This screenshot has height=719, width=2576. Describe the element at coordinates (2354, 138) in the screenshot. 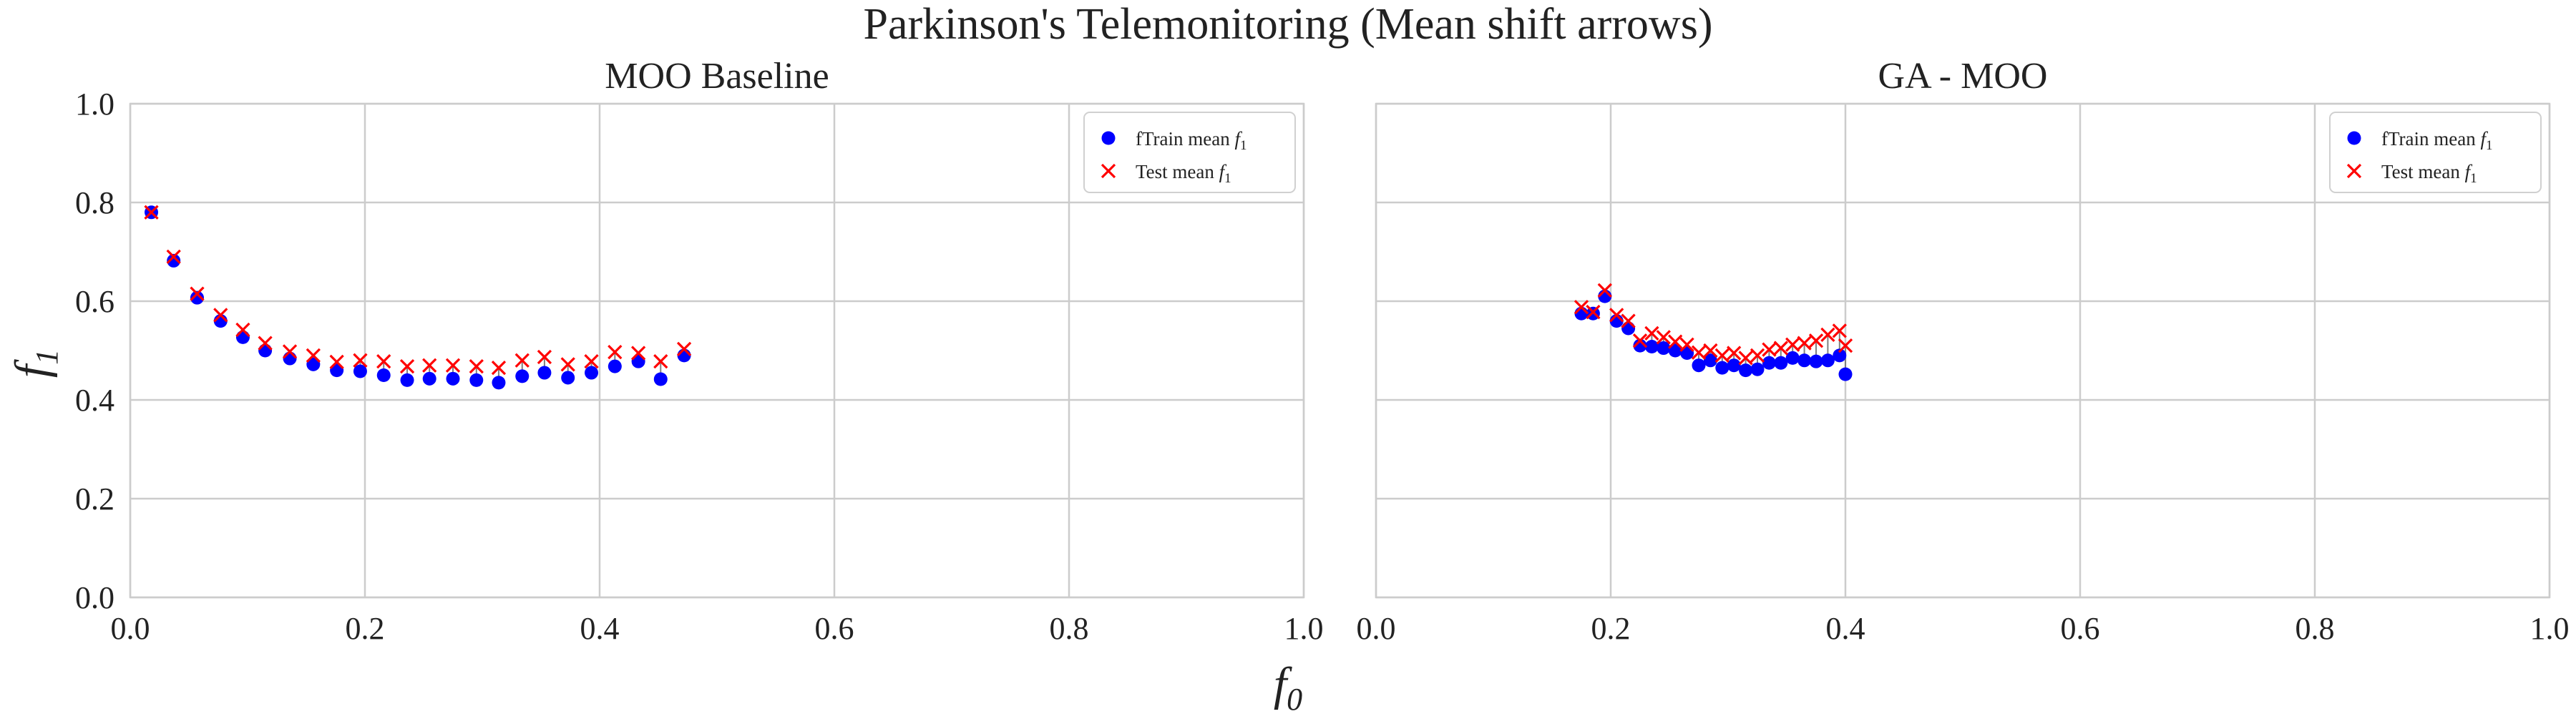

I see `legend-train-marker` at that location.